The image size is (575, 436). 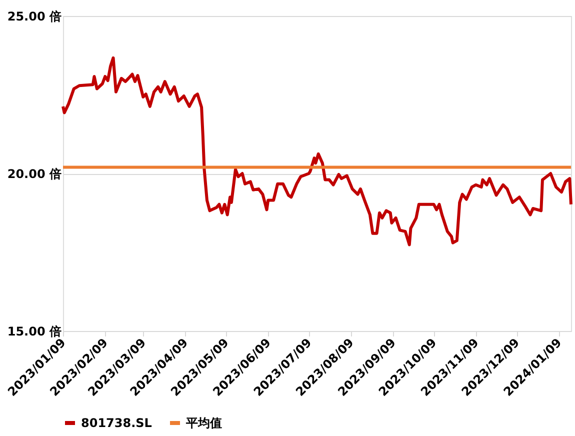 I want to click on y-tick-label: 25.00 倍, so click(x=34, y=17).